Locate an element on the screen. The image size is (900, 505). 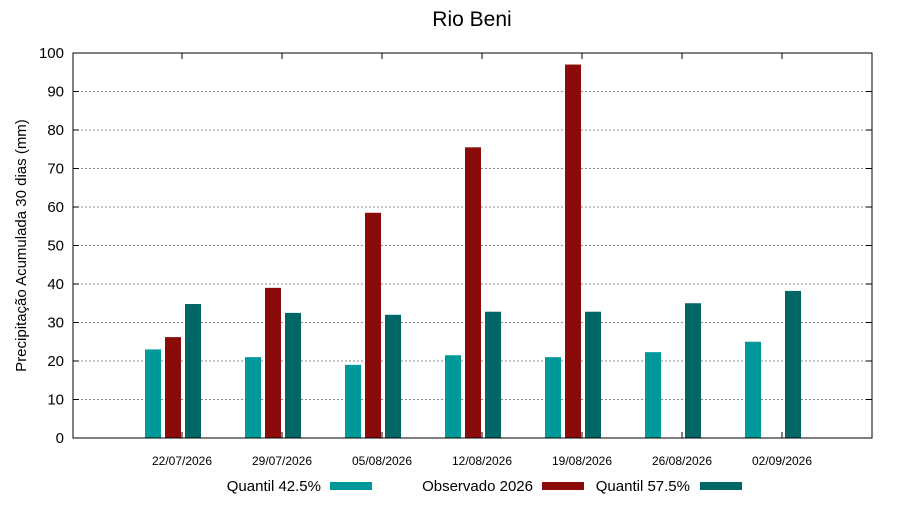
legend: Quantil 42.5% Observado 2026 Quantil 57.5% is located at coordinates (484, 486).